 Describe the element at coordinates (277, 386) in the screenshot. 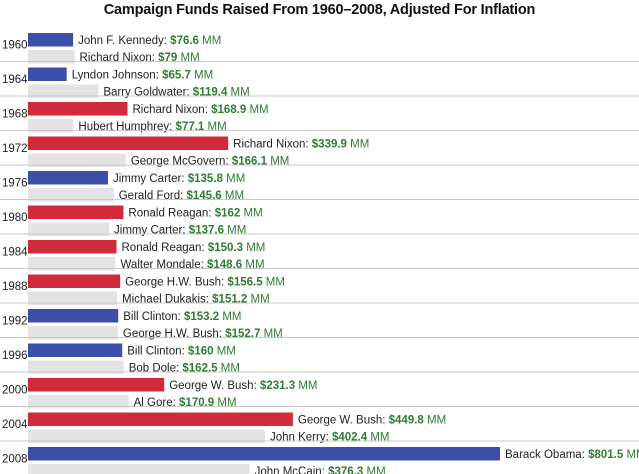

I see `winner-amount: $231.3` at that location.